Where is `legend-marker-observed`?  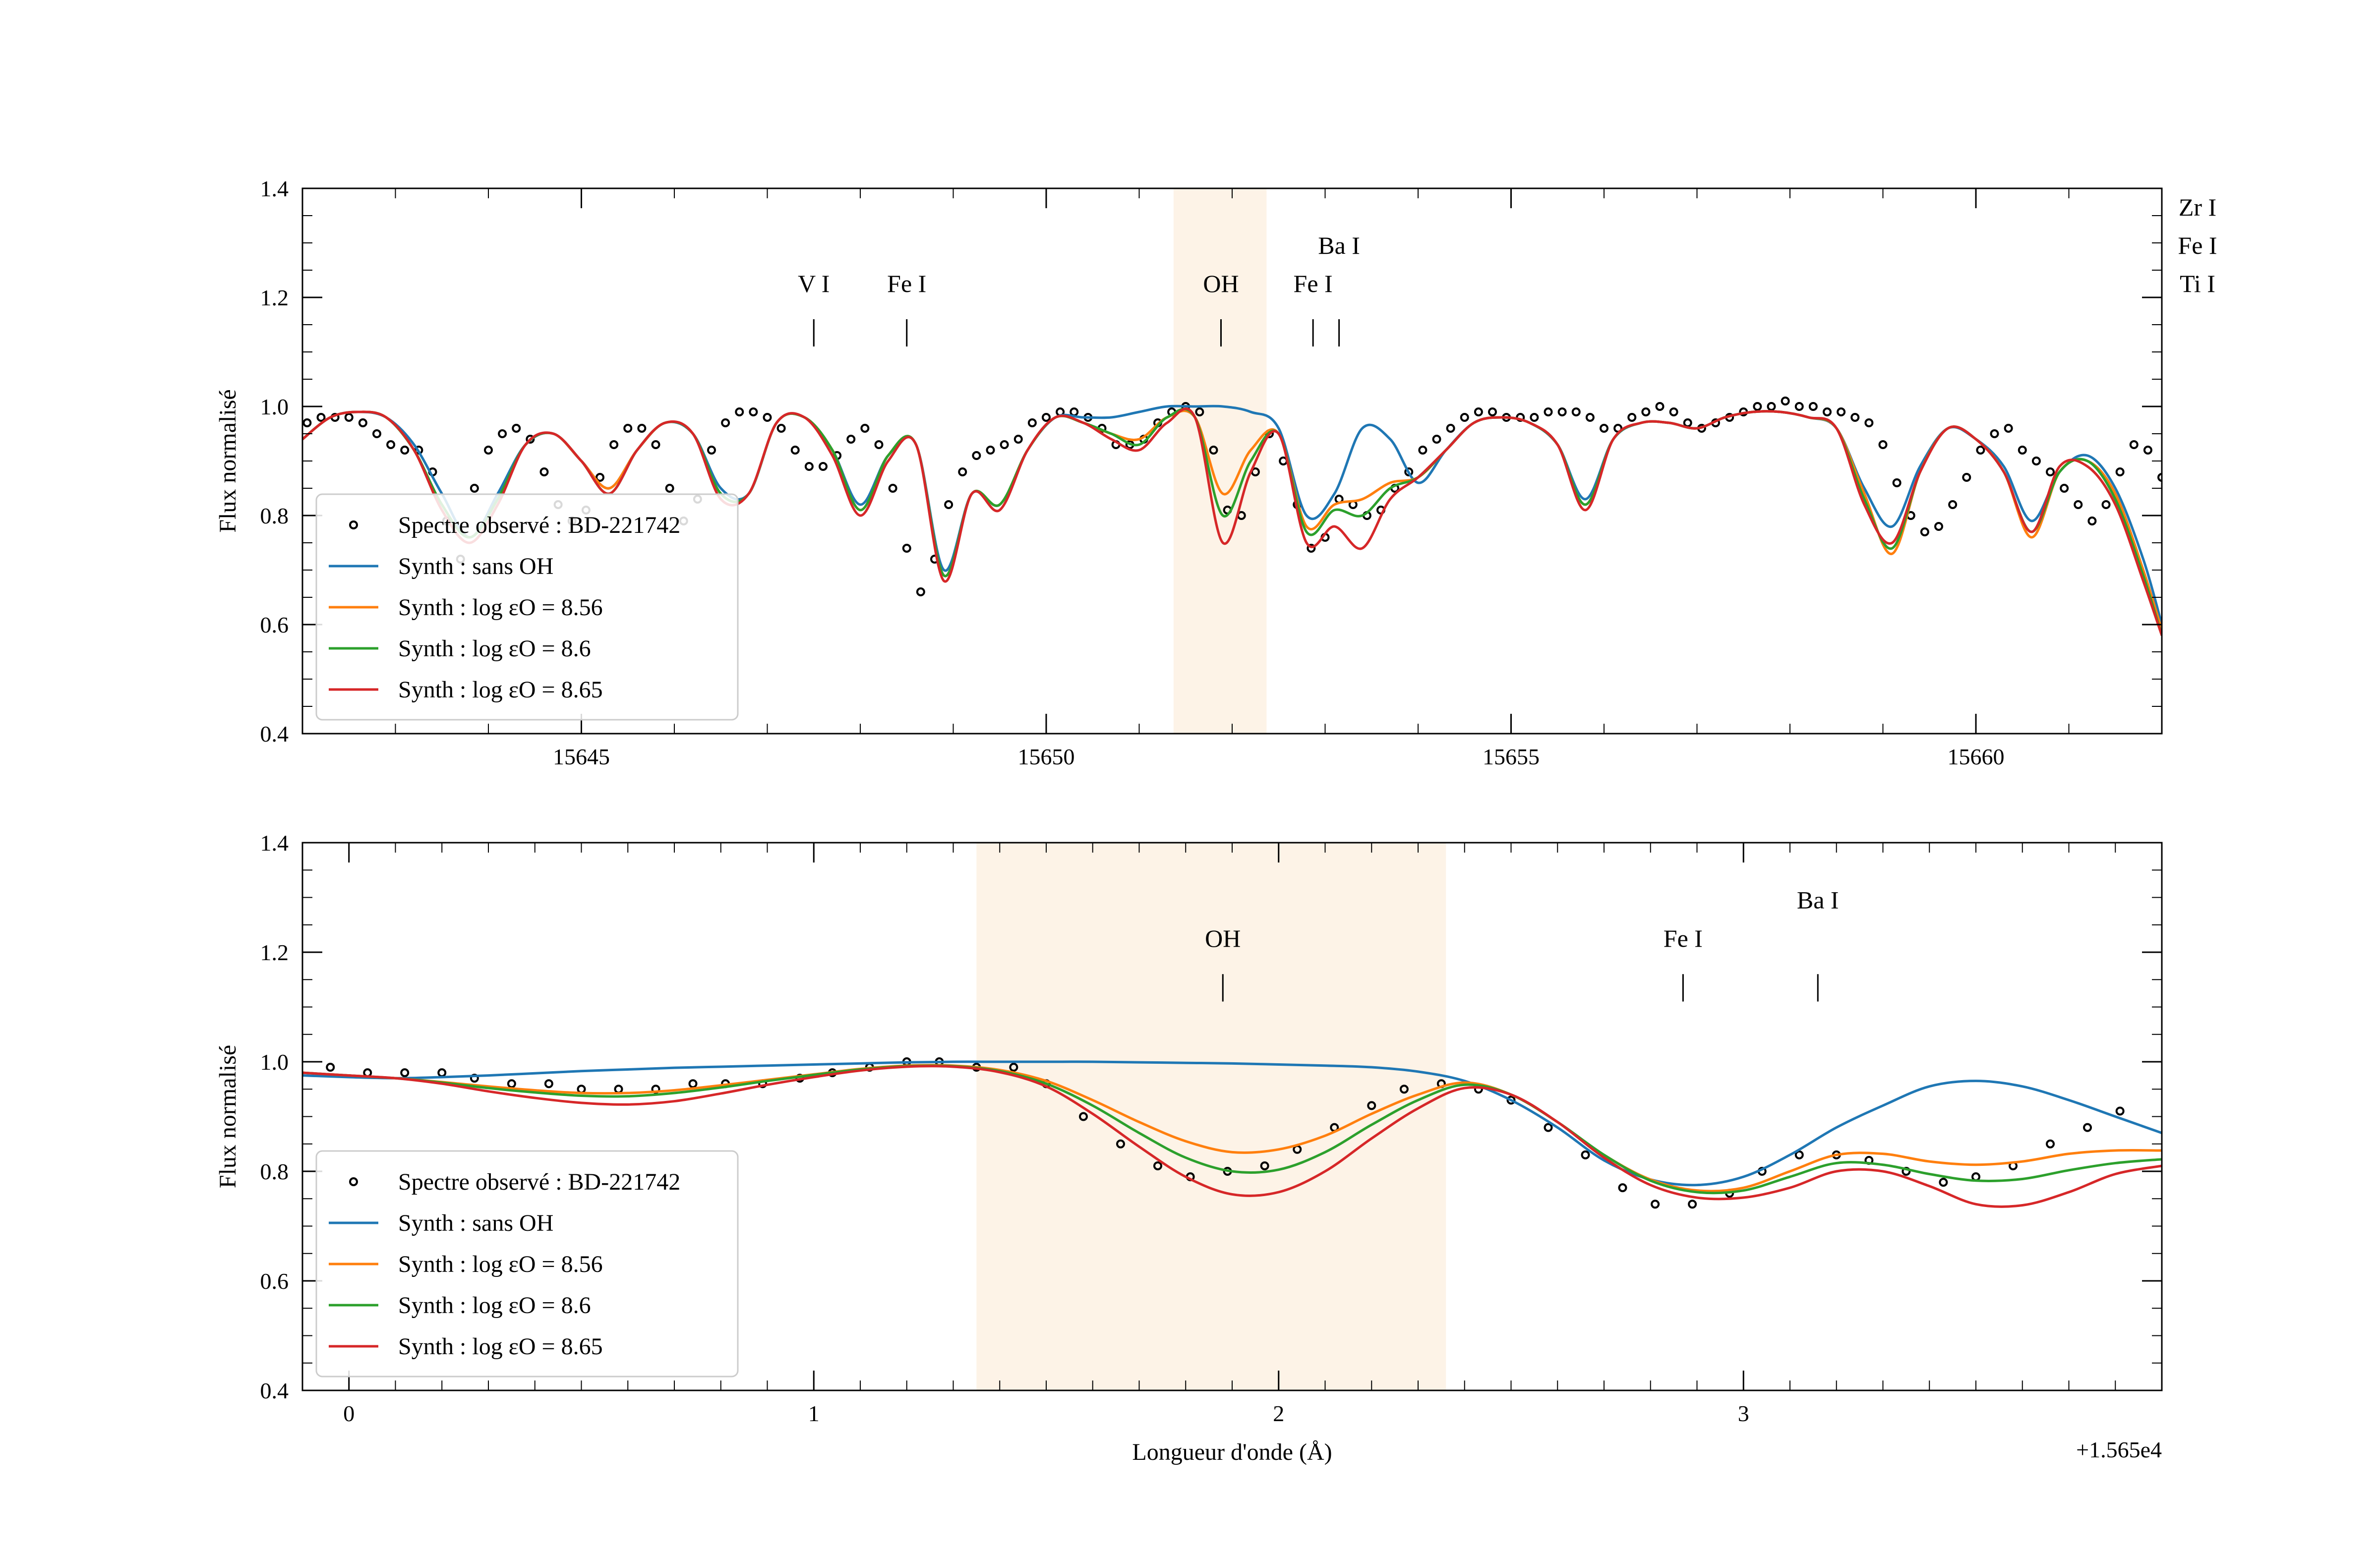 legend-marker-observed is located at coordinates (353, 524).